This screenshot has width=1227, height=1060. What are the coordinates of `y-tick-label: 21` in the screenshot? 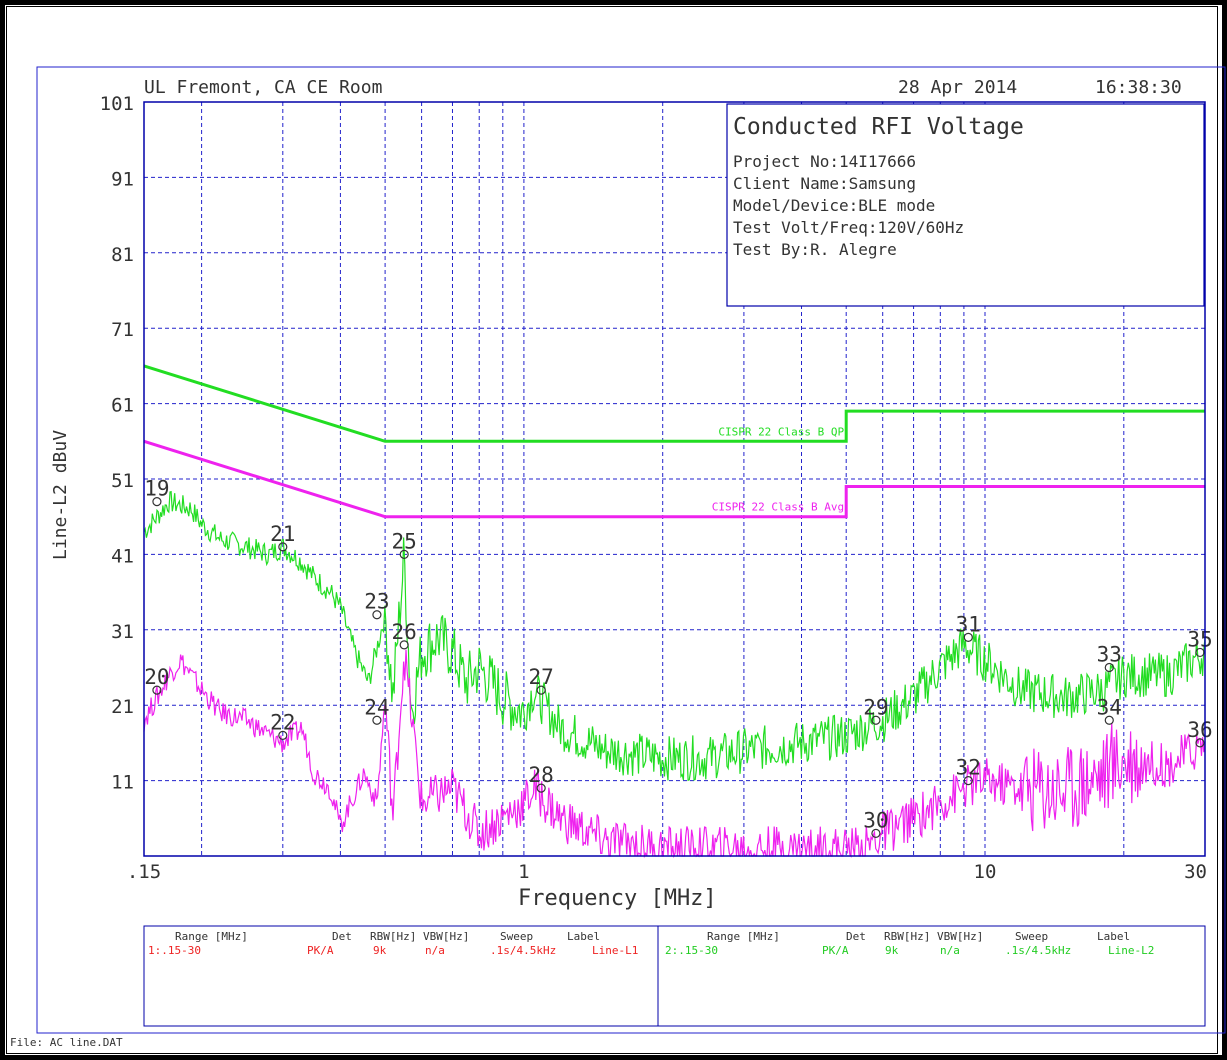 It's located at (122, 707).